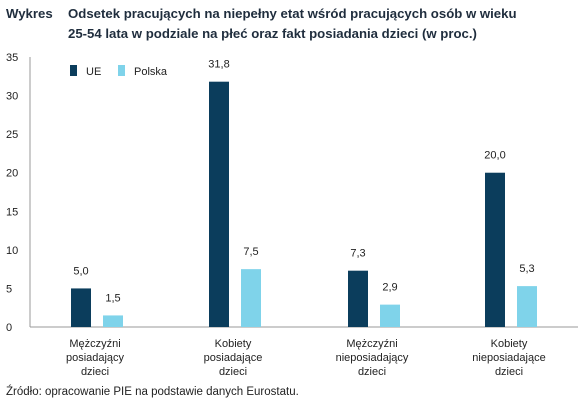 This screenshot has height=405, width=582. Describe the element at coordinates (12, 135) in the screenshot. I see `y-tick-label: 25` at that location.